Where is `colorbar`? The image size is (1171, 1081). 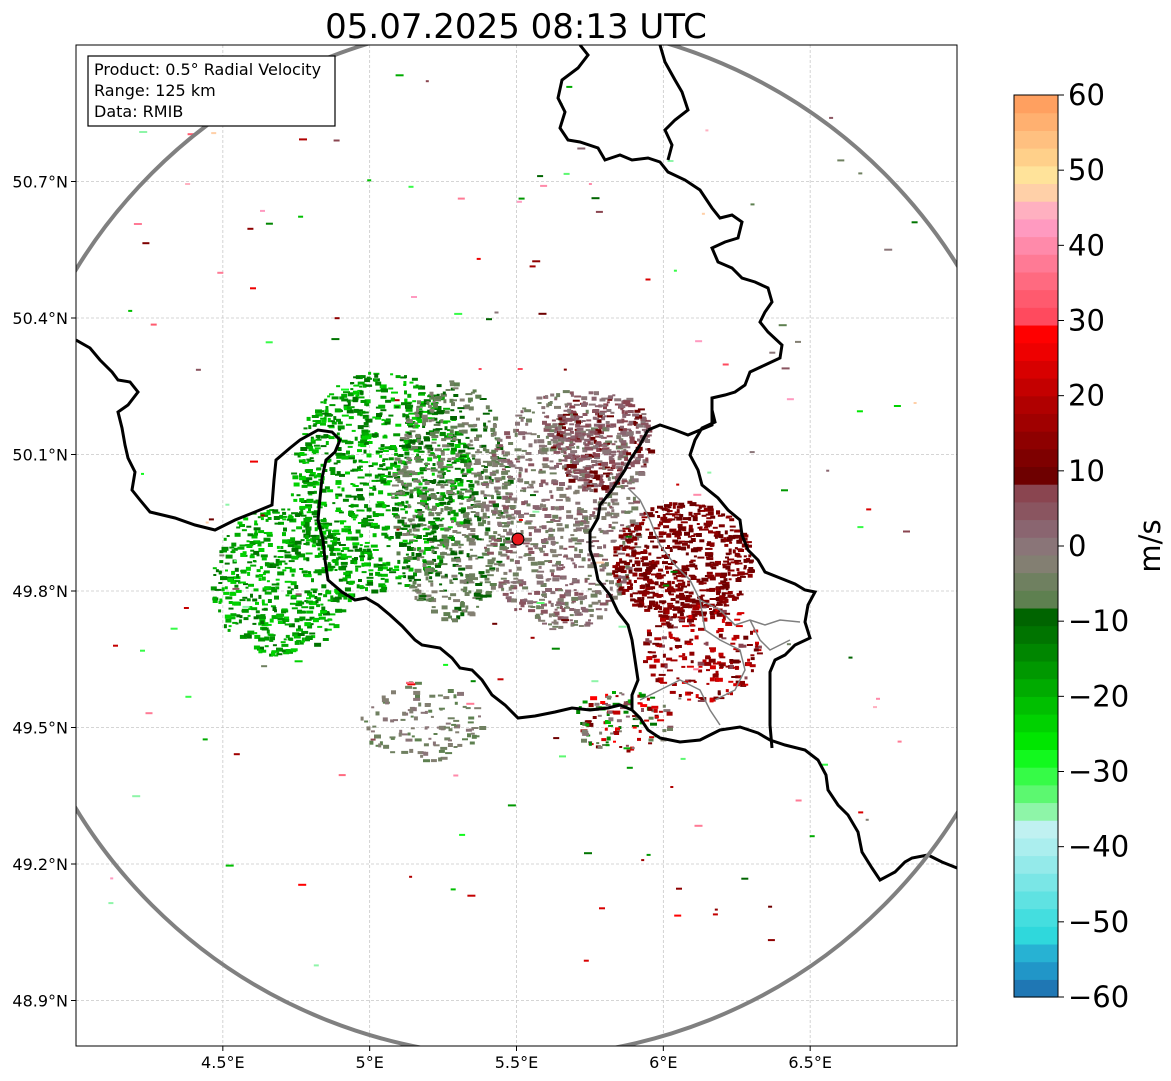
colorbar is located at coordinates (1036, 546).